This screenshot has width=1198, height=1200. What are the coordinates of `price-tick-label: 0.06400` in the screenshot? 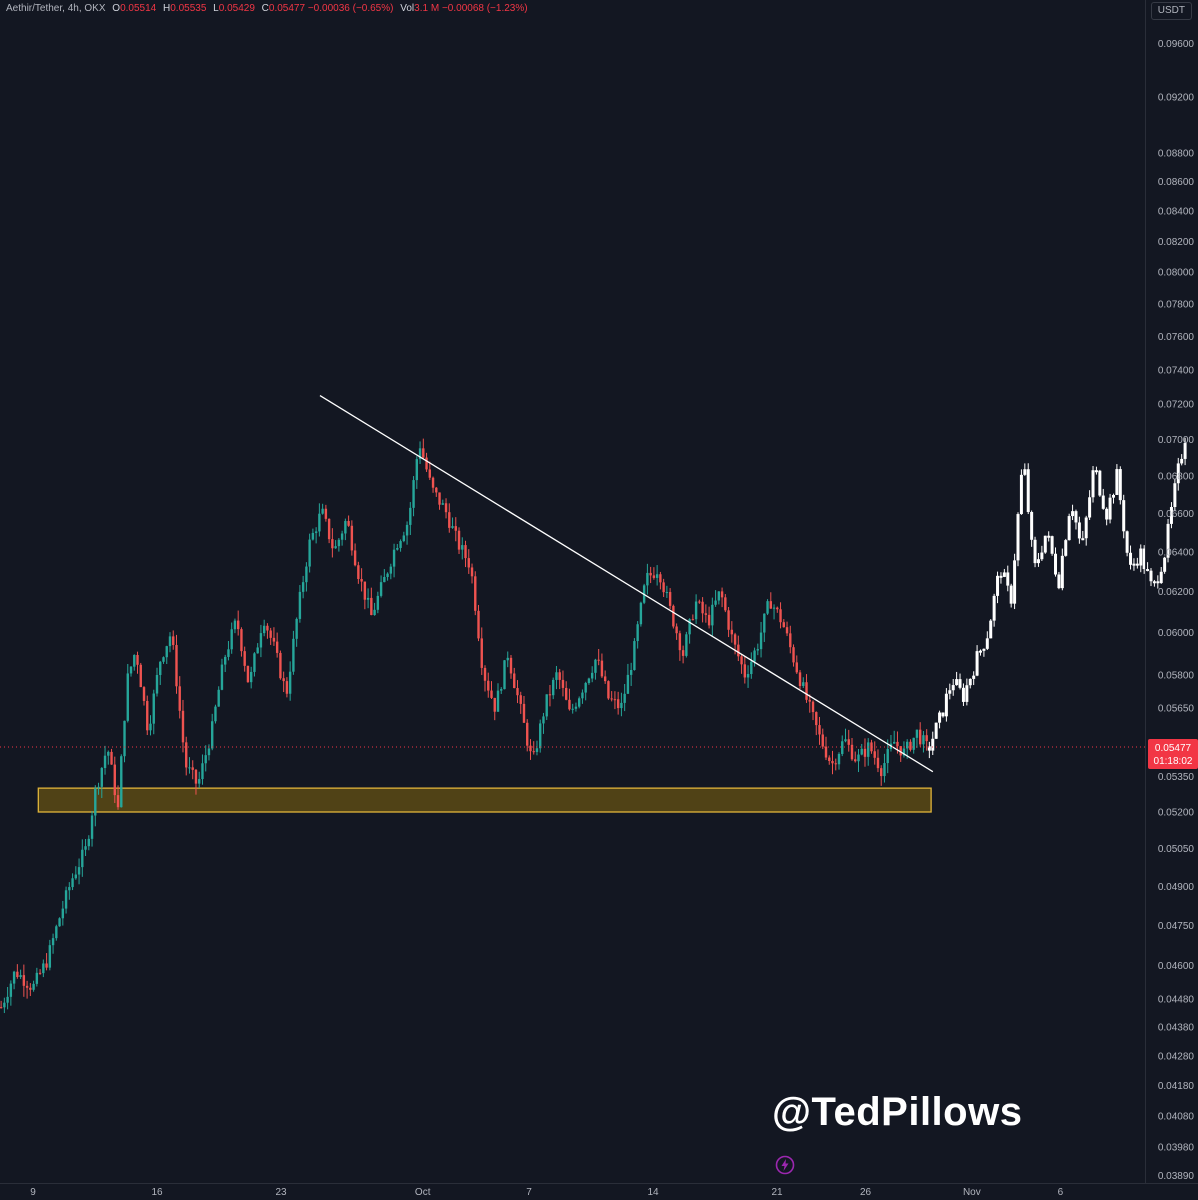 It's located at (1176, 552).